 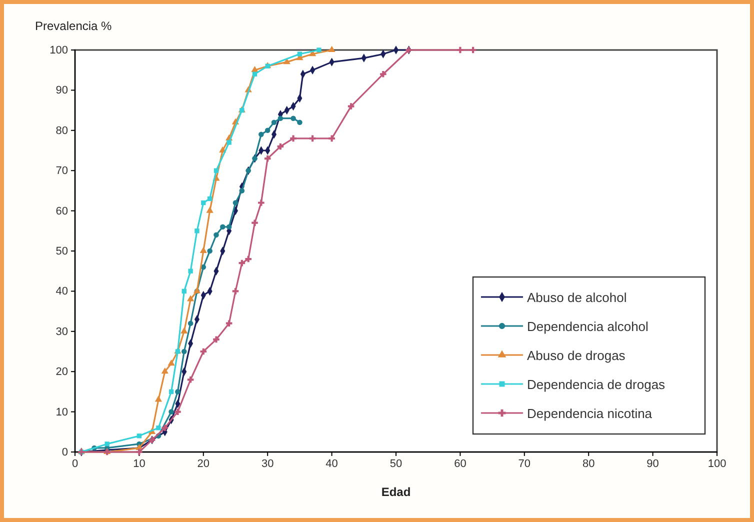 What do you see at coordinates (75, 464) in the screenshot?
I see `x-tick-label: 0` at bounding box center [75, 464].